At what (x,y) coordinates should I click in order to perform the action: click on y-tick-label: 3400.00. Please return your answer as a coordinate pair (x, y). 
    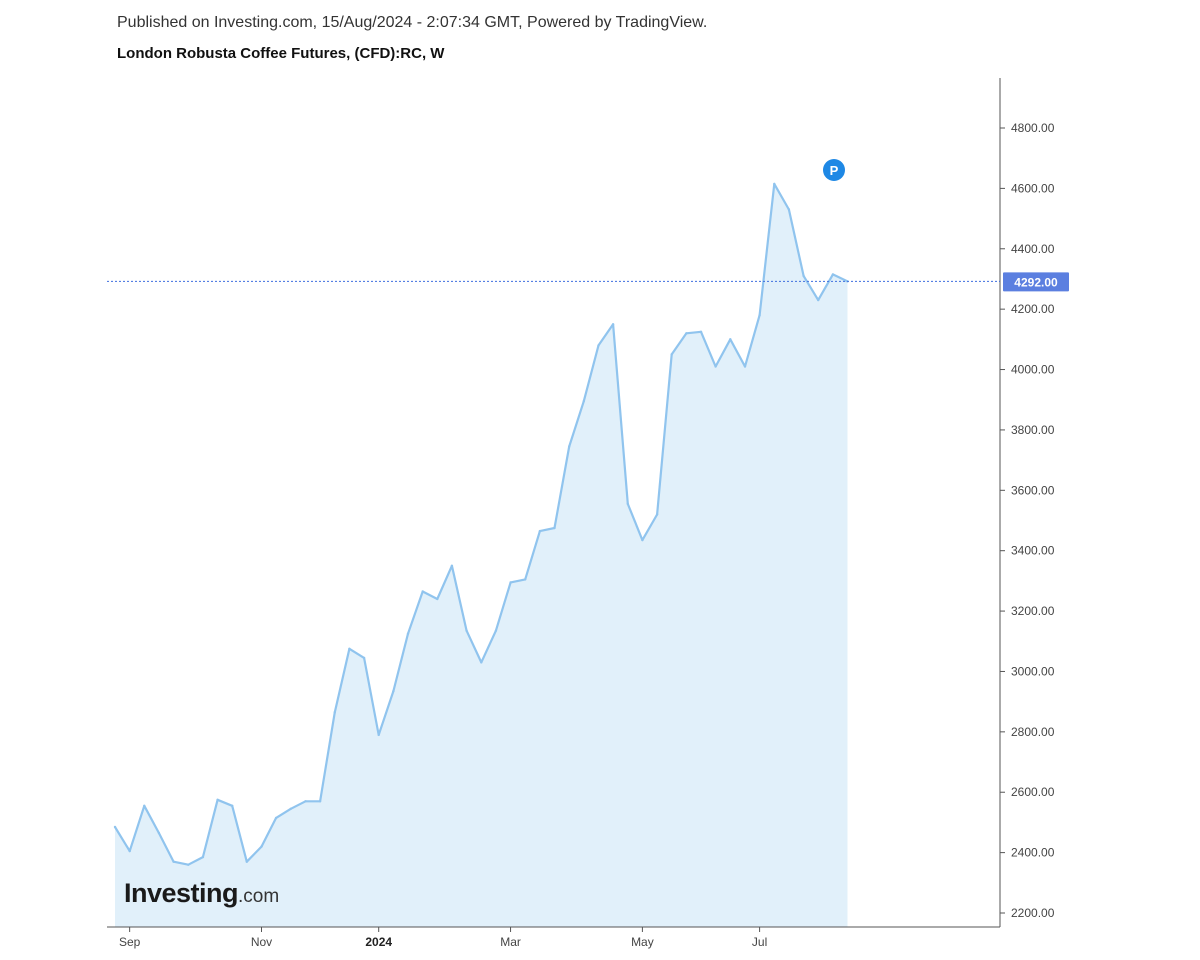
    Looking at the image, I should click on (1033, 551).